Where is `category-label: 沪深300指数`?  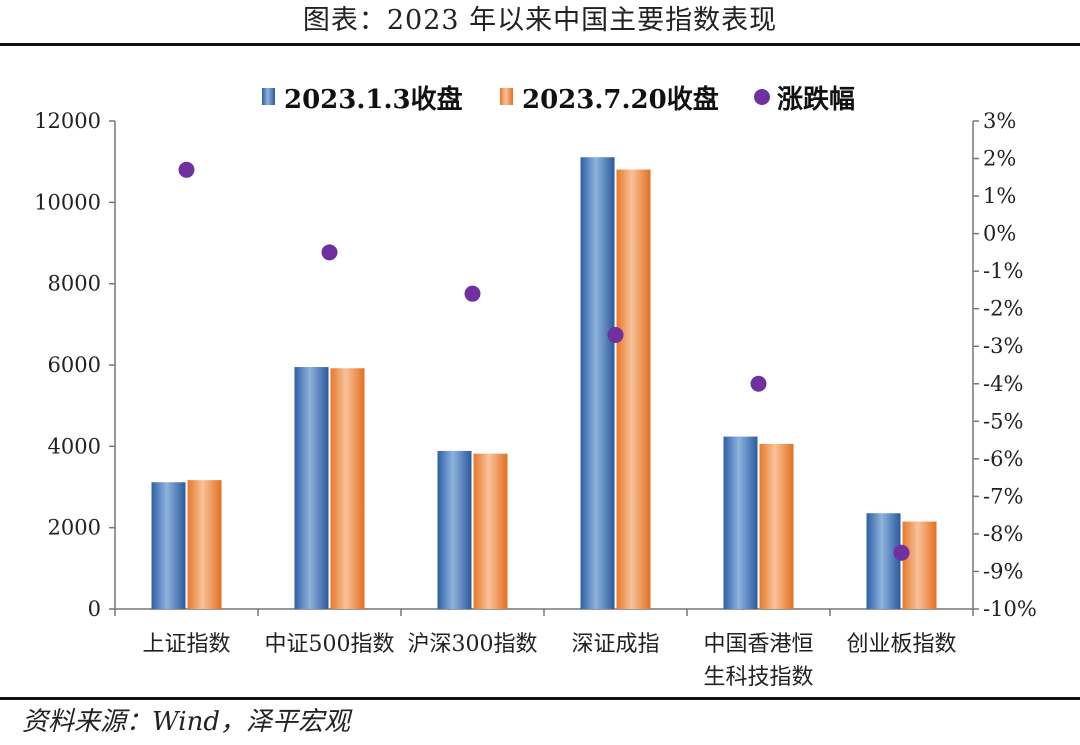 category-label: 沪深300指数 is located at coordinates (473, 644).